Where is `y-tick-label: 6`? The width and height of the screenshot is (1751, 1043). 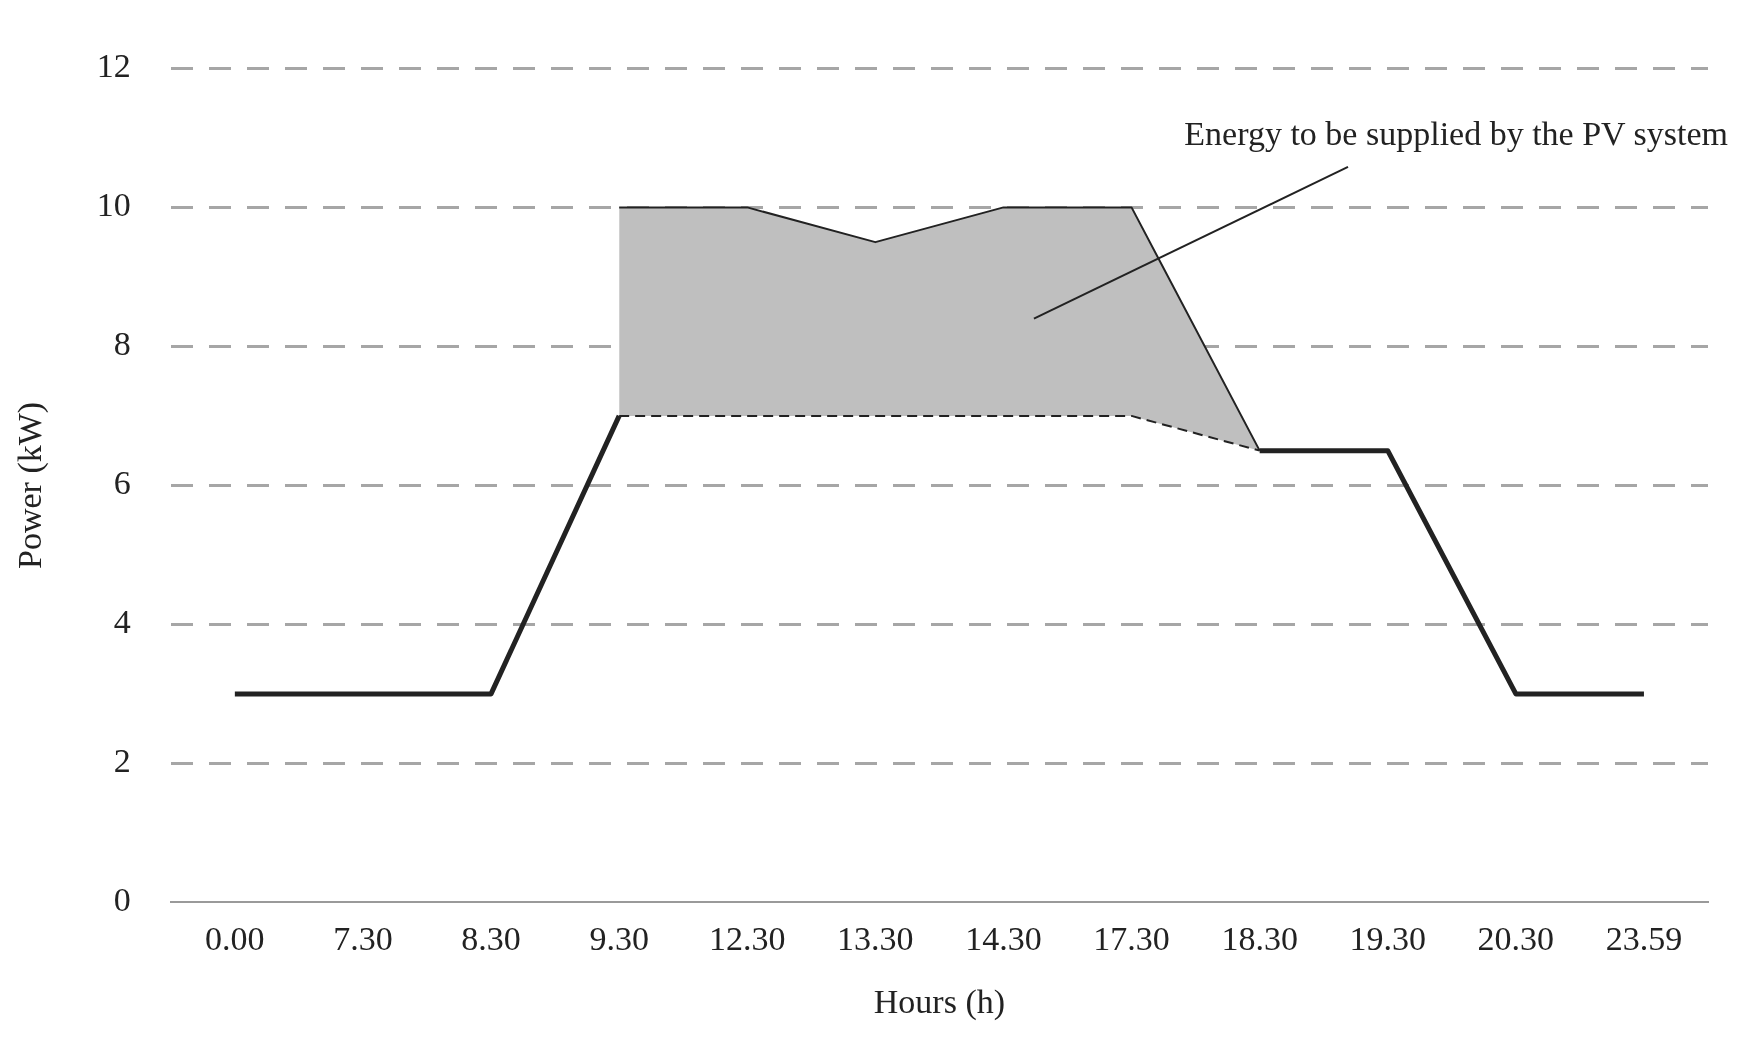 y-tick-label: 6 is located at coordinates (122, 483).